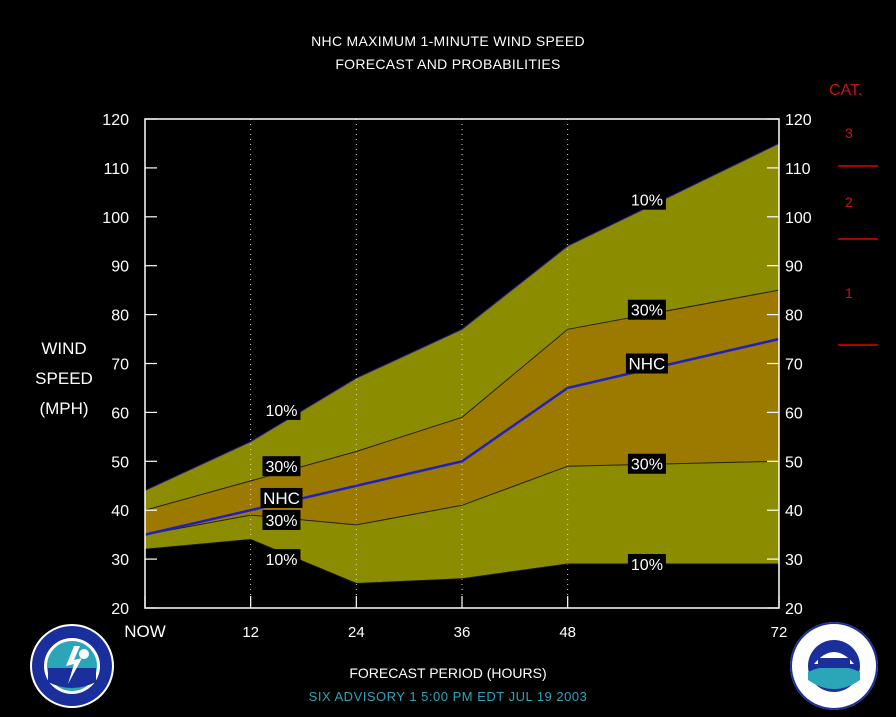 The width and height of the screenshot is (896, 717). What do you see at coordinates (798, 169) in the screenshot?
I see `y-tick-label-right-110: 110` at bounding box center [798, 169].